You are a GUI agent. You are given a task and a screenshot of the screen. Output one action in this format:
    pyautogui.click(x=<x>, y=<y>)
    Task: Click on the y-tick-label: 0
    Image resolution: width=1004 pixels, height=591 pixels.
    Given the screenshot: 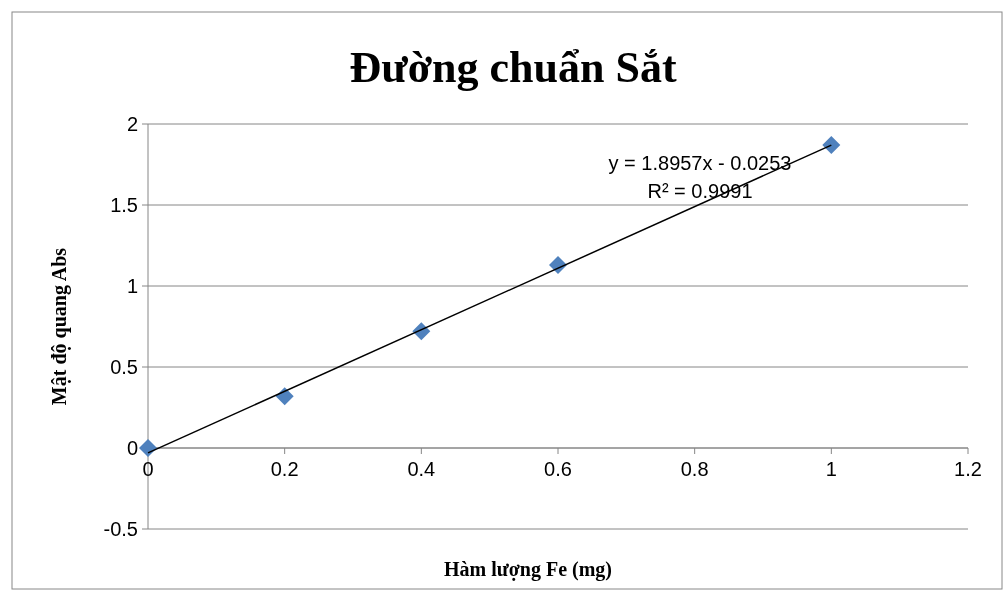 What is the action you would take?
    pyautogui.click(x=132, y=448)
    